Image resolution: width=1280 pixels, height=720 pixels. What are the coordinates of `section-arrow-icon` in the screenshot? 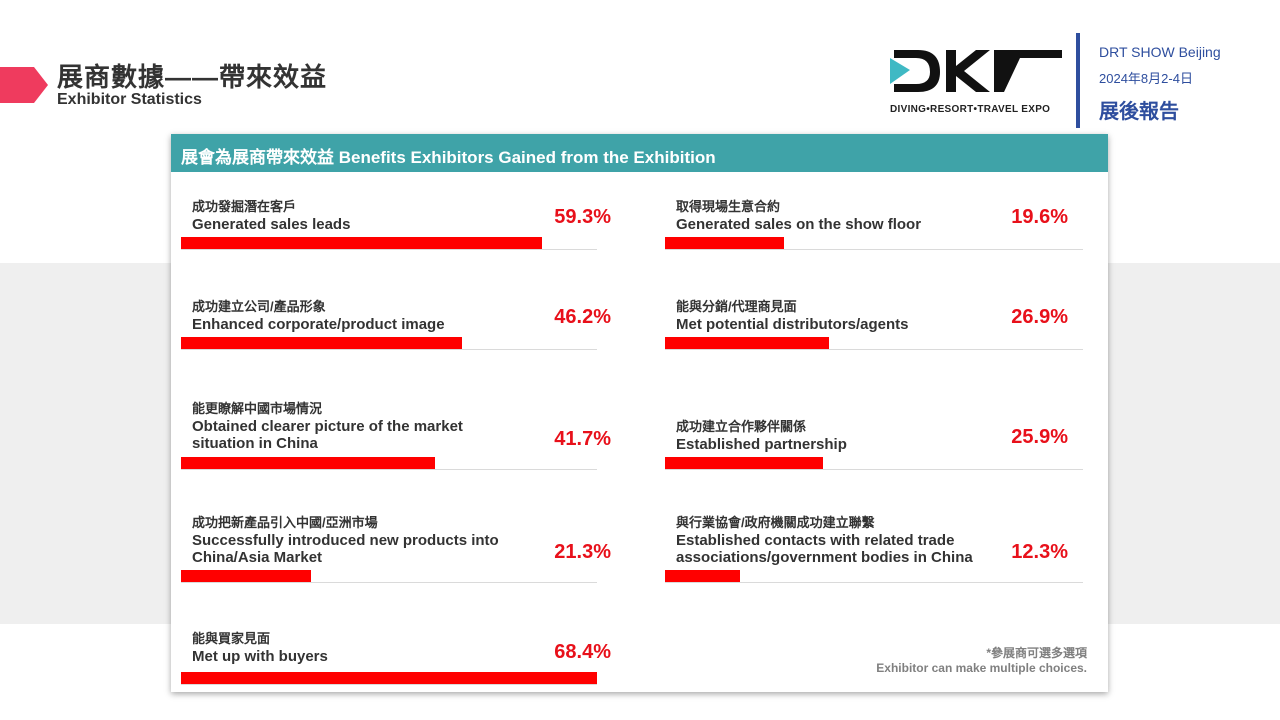 It's located at (24, 85).